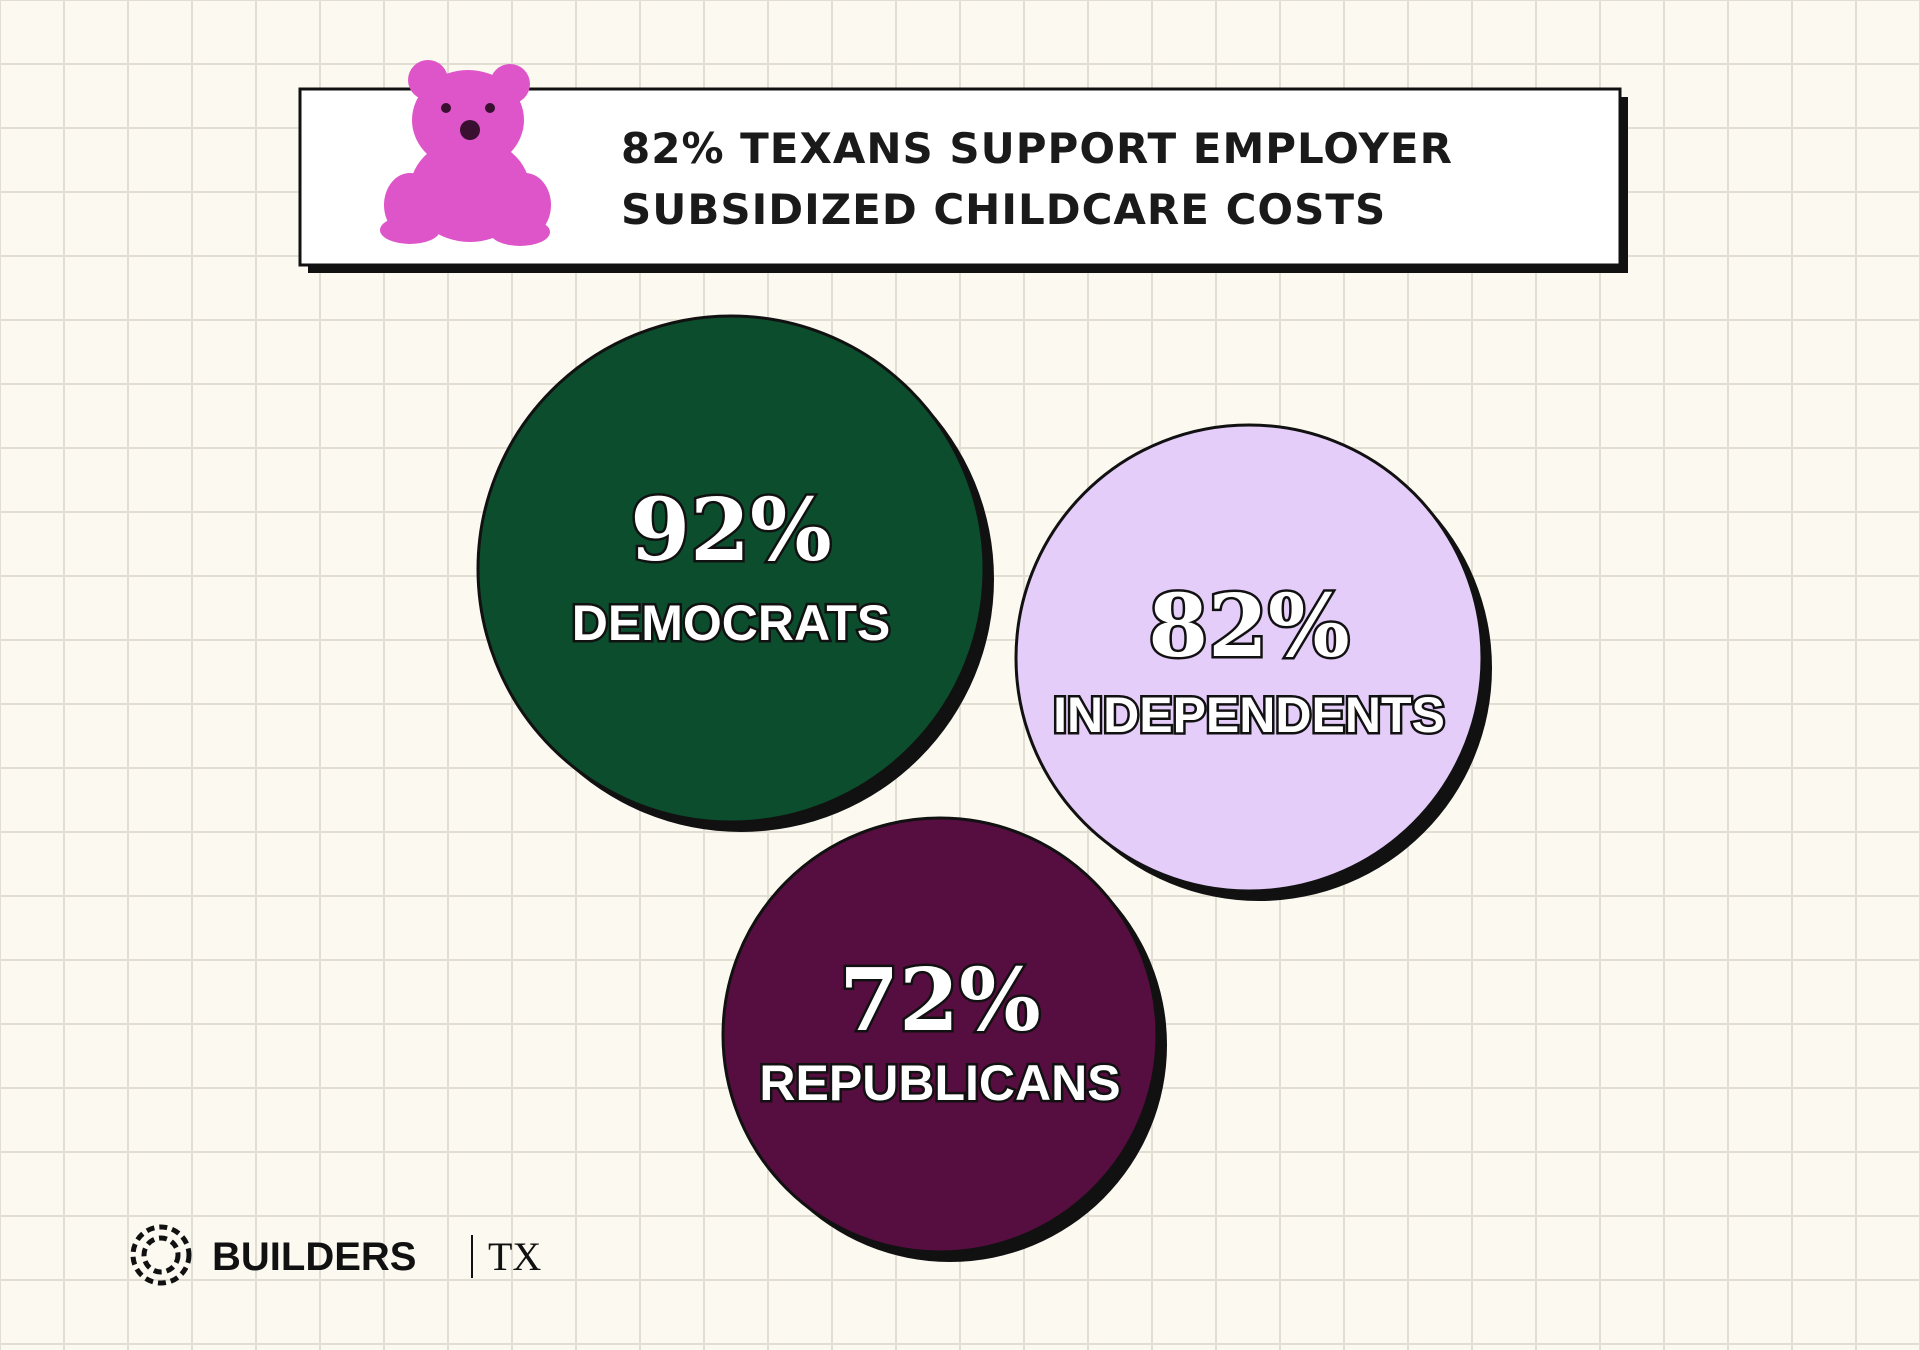 This screenshot has width=1920, height=1350. What do you see at coordinates (1037, 148) in the screenshot?
I see `title-line: 82% TEXANS SUPPORT EMPLOYER` at bounding box center [1037, 148].